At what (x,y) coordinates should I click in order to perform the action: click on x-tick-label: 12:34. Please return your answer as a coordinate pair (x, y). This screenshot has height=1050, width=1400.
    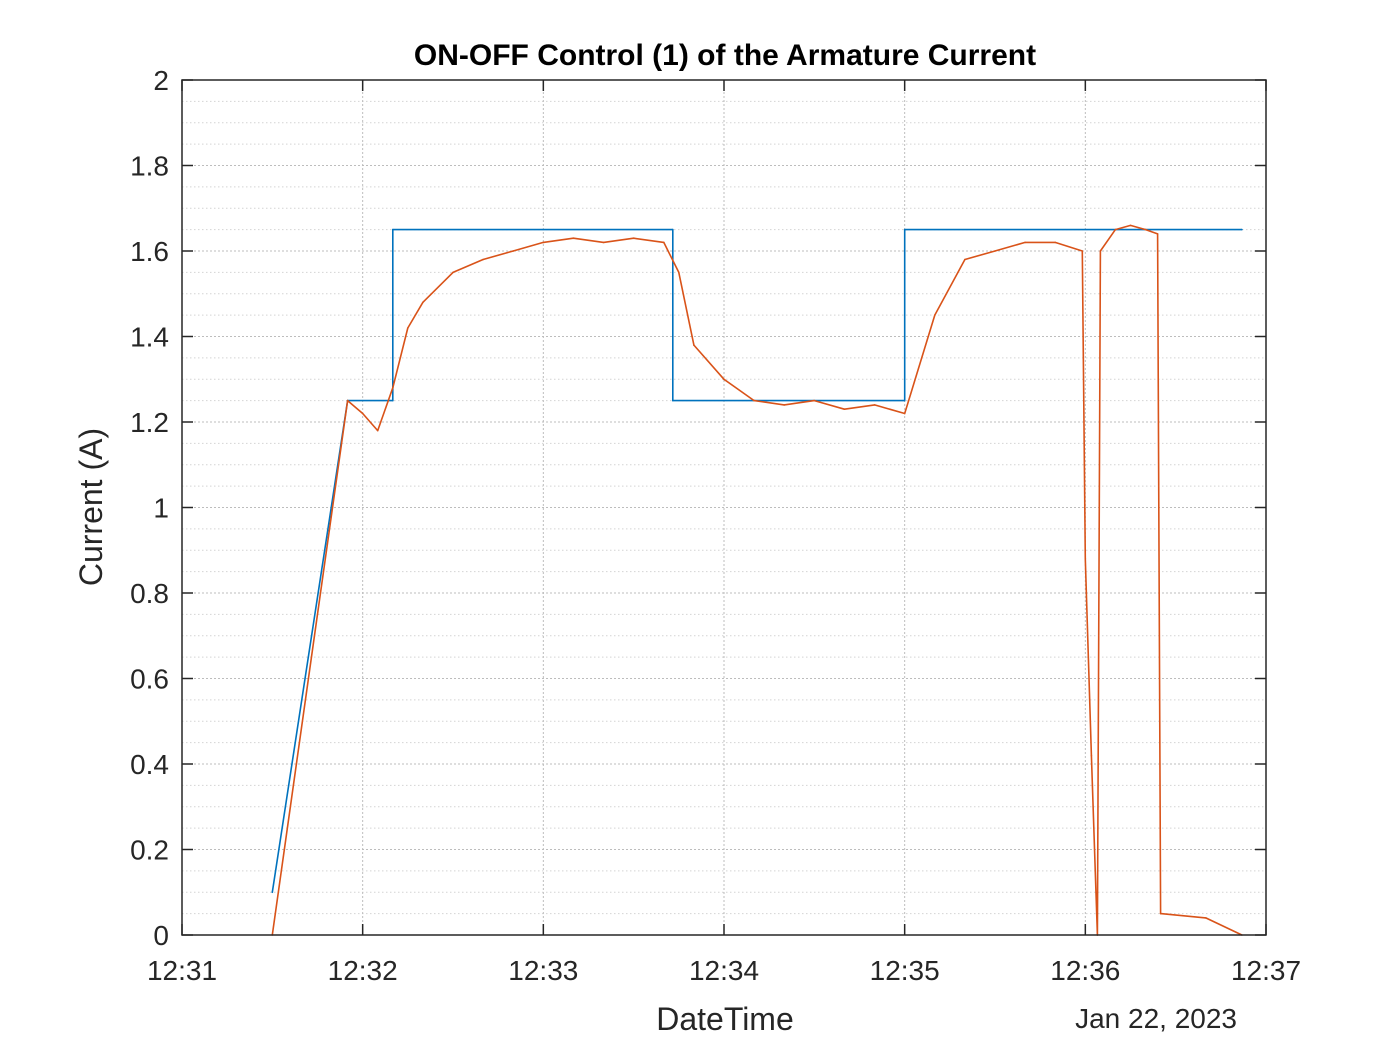
    Looking at the image, I should click on (724, 970).